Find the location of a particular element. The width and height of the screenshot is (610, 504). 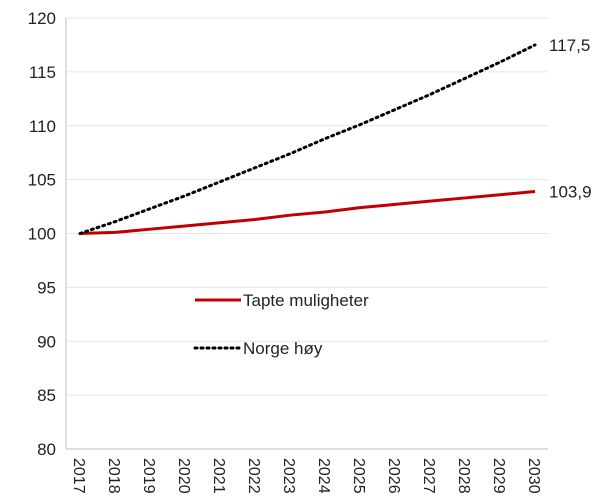

x-tick-label: 2026 is located at coordinates (393, 476).